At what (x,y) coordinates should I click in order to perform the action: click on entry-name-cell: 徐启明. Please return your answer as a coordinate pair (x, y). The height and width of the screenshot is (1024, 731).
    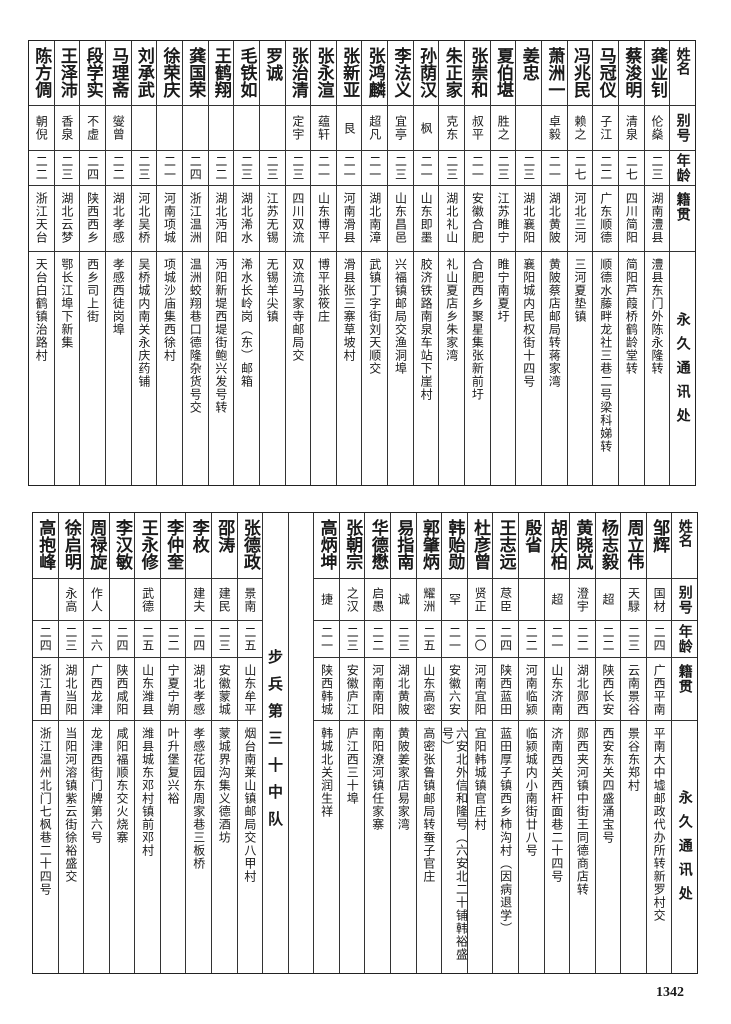
    Looking at the image, I should click on (71, 546).